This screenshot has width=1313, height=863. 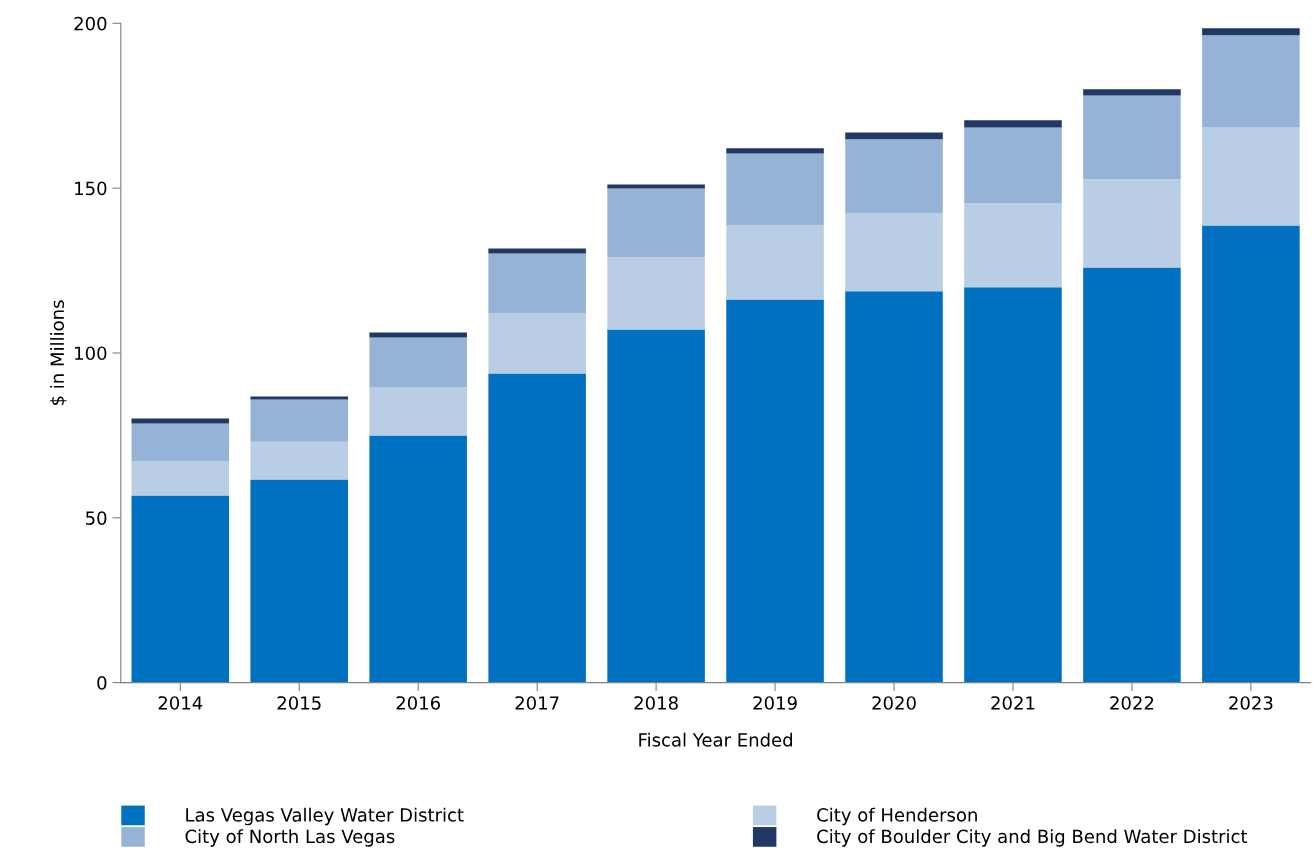 I want to click on x-tick-label: 2019, so click(x=775, y=703).